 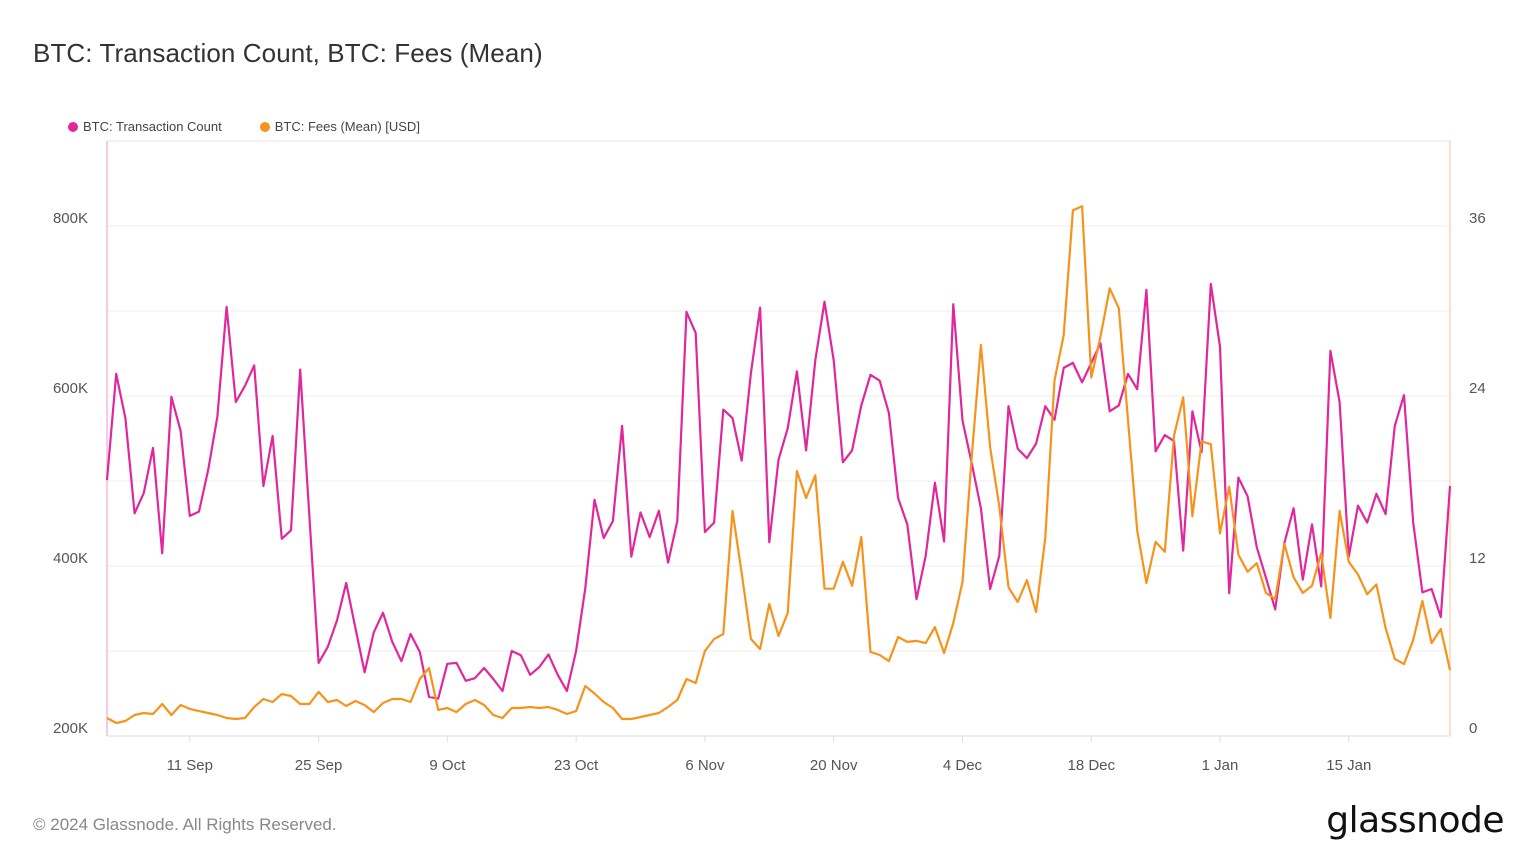 I want to click on legend-label: BTC: Fees (Mean) [USD], so click(x=347, y=126).